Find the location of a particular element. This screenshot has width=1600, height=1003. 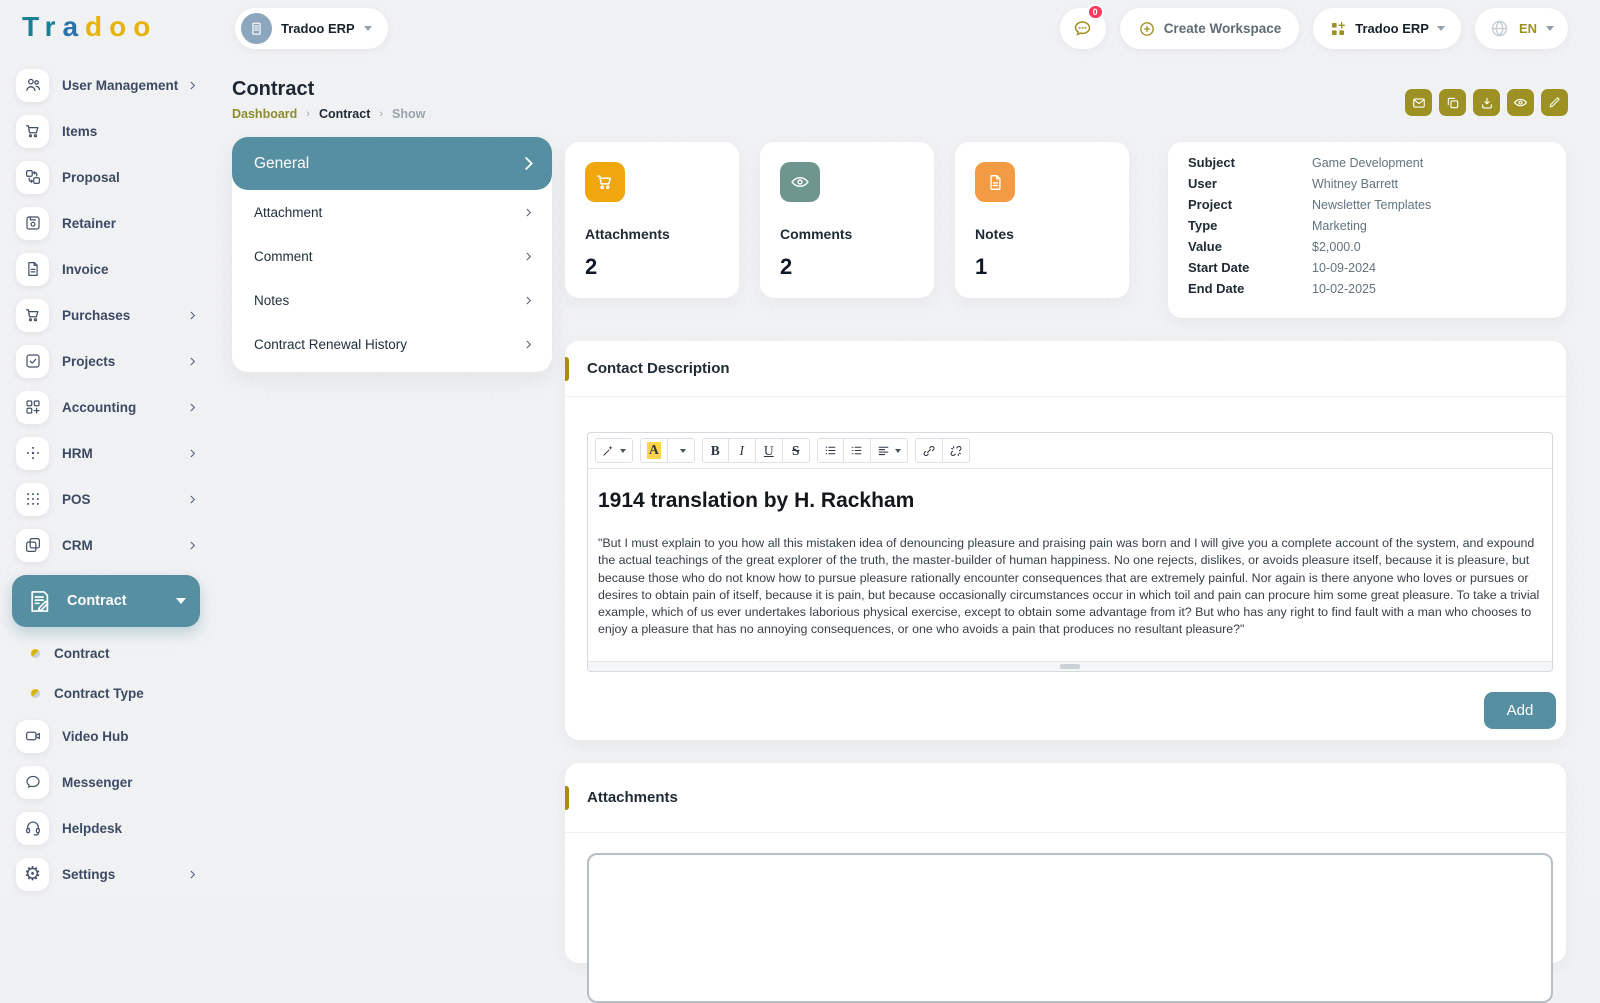

workspace-switch-button: Tradoo ERP is located at coordinates (1387, 28).